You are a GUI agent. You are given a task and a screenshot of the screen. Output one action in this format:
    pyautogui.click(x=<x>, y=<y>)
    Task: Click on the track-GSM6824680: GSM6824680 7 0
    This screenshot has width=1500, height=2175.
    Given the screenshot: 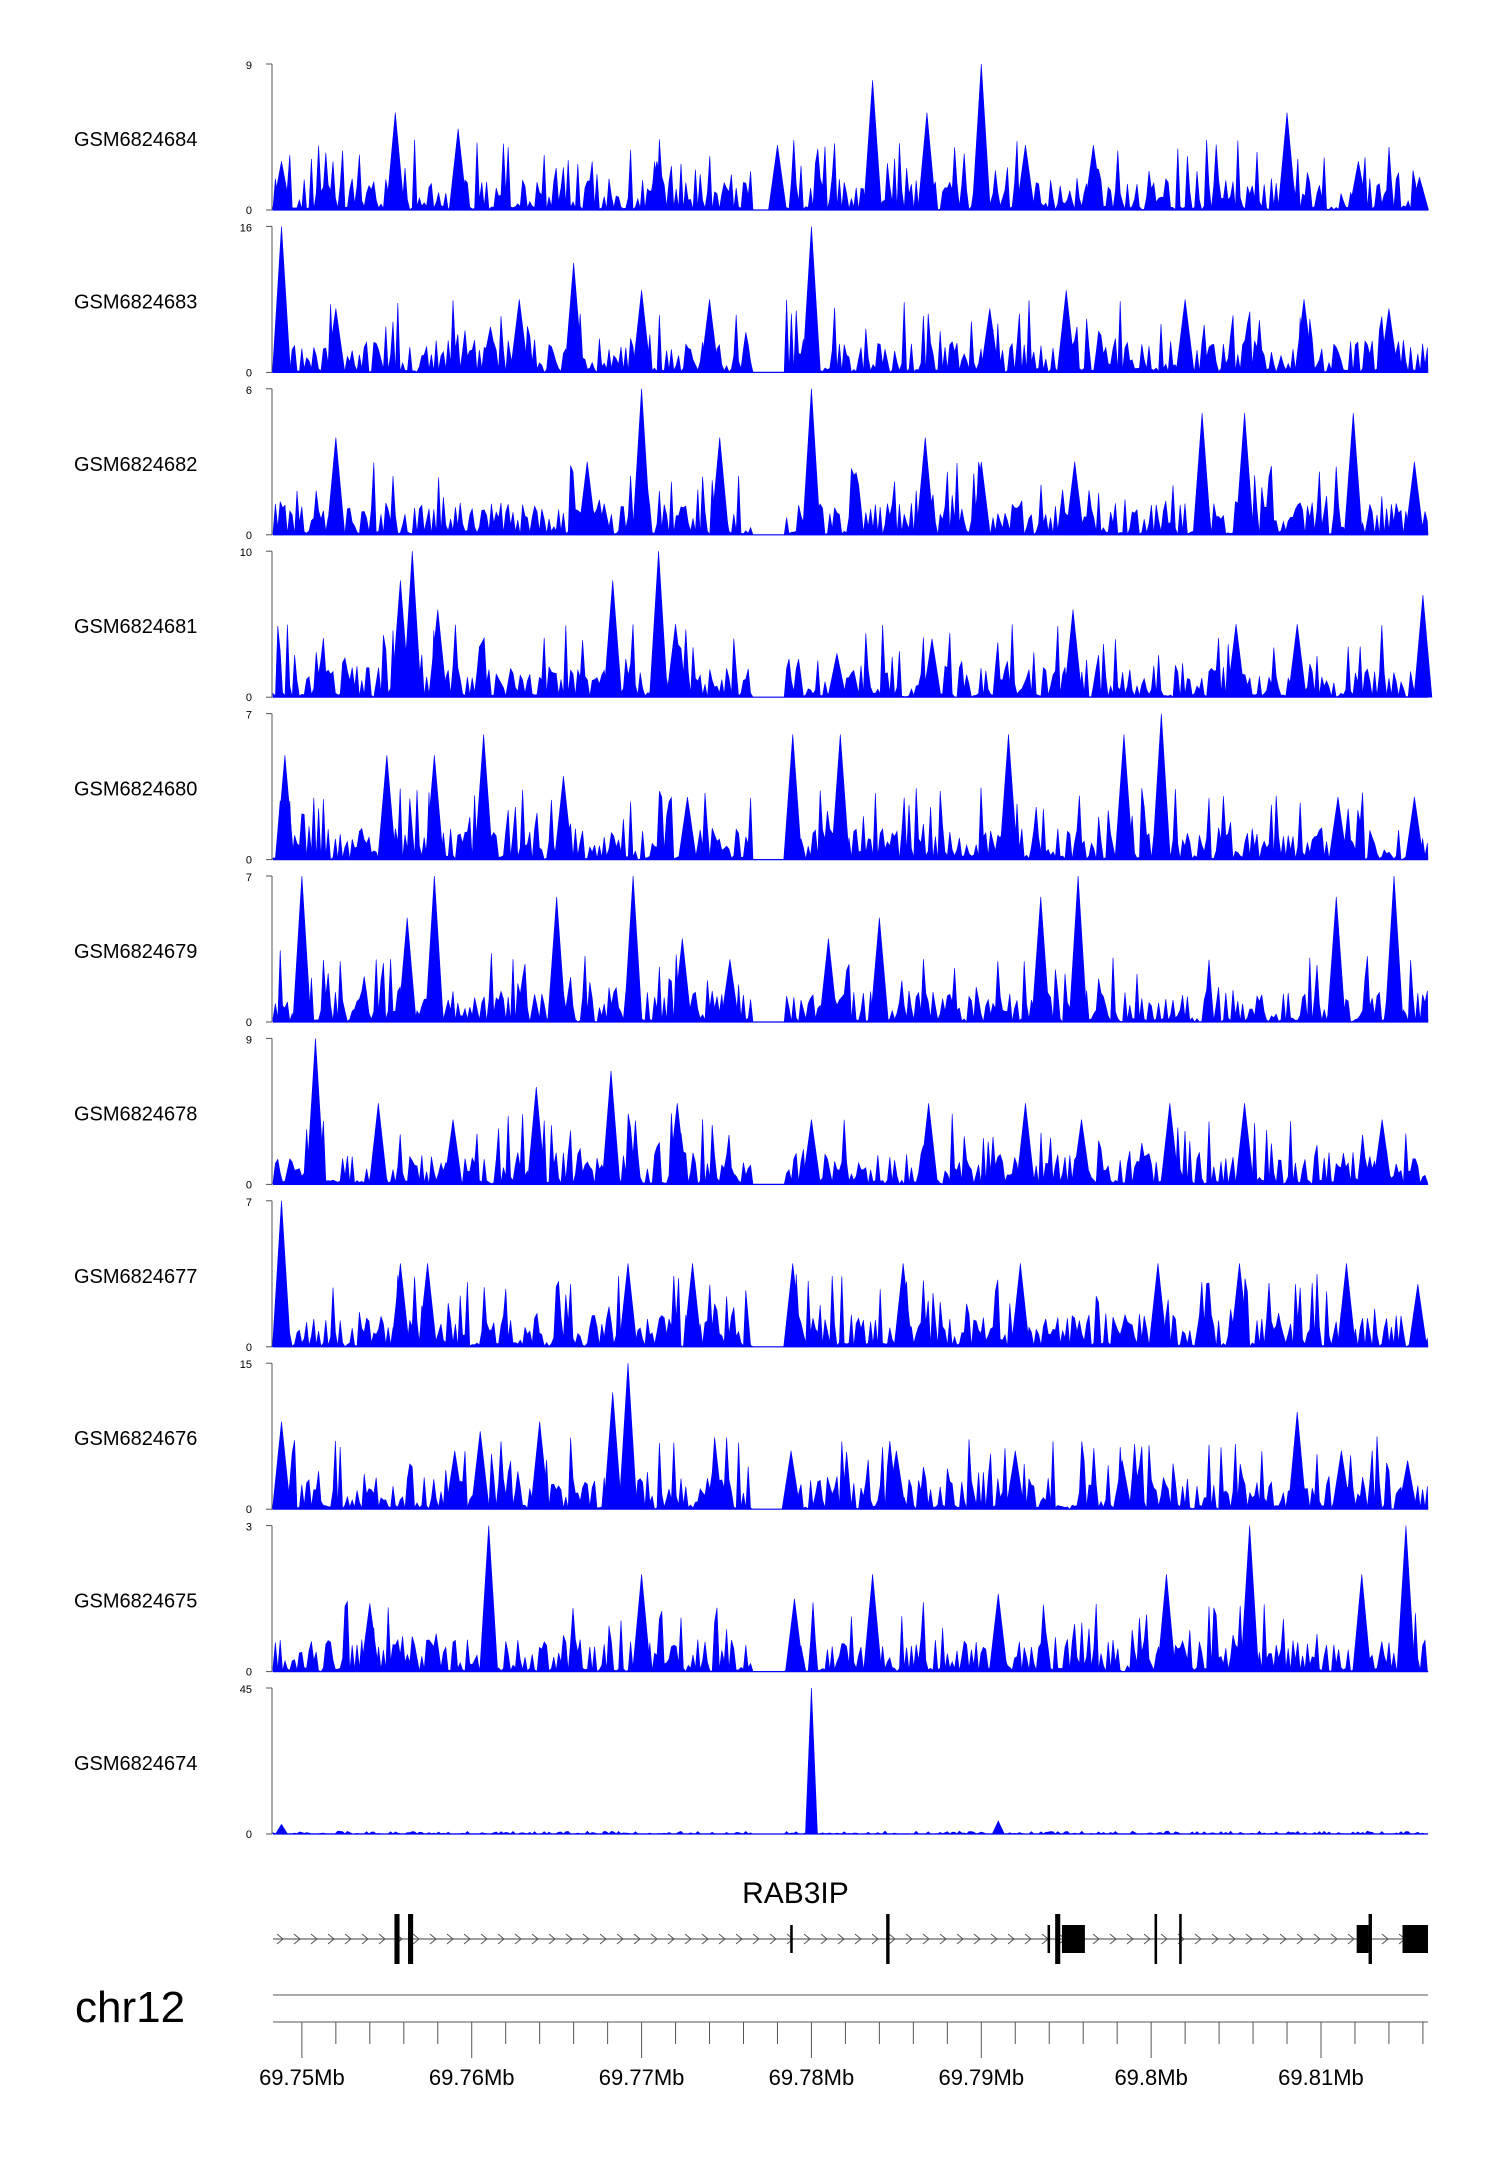 What is the action you would take?
    pyautogui.click(x=751, y=788)
    